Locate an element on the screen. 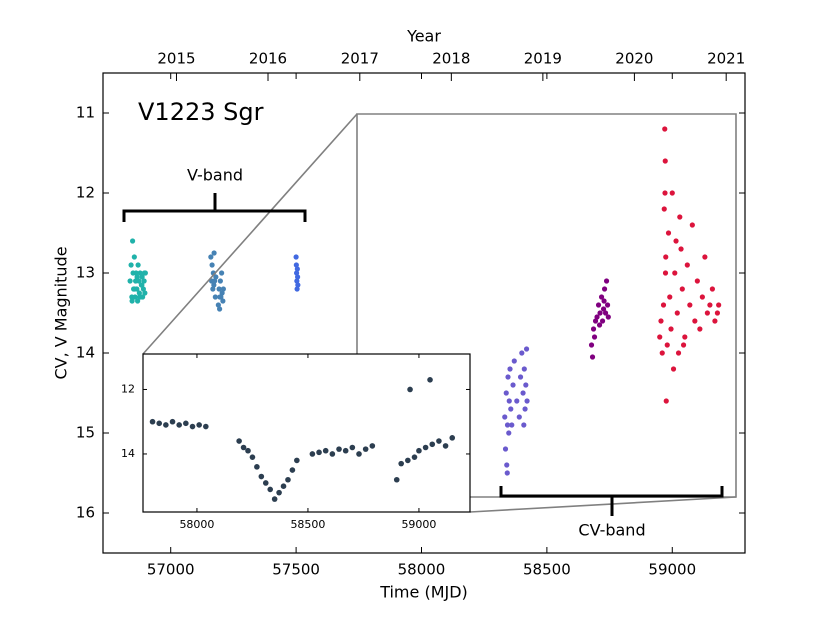 The height and width of the screenshot is (623, 830). x-tick-label: 57000 is located at coordinates (171, 570).